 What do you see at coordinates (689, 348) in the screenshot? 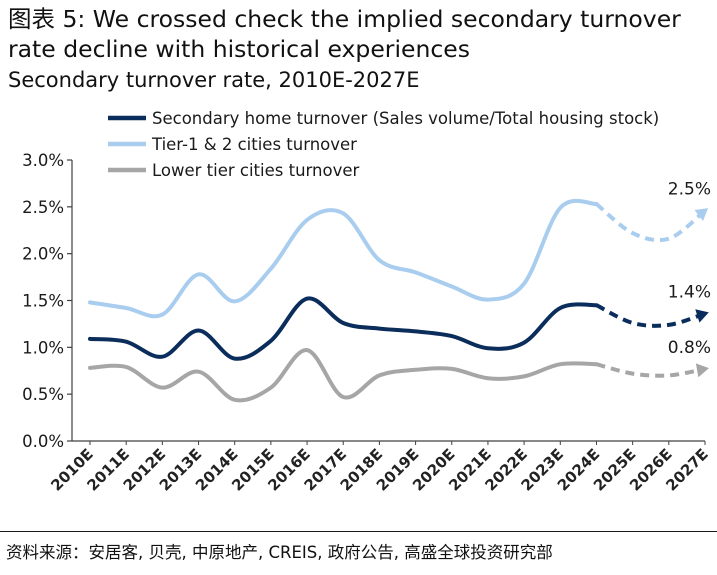
I see `end-value-label: 0.8%` at bounding box center [689, 348].